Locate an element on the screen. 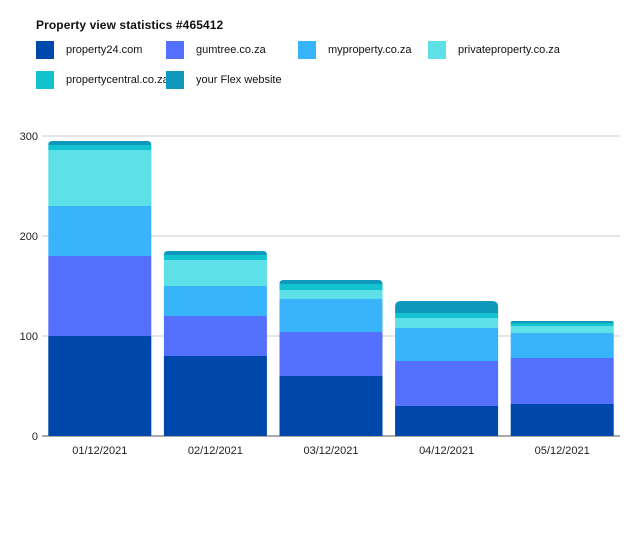 This screenshot has height=537, width=640. legend-item-property24-com: property24.com is located at coordinates (89, 50).